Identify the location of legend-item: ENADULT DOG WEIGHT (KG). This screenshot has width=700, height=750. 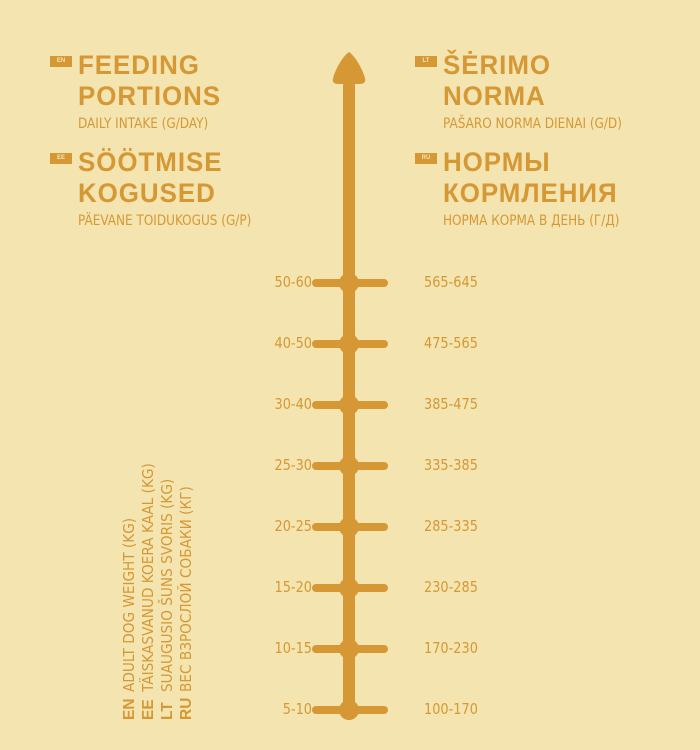
(129, 618).